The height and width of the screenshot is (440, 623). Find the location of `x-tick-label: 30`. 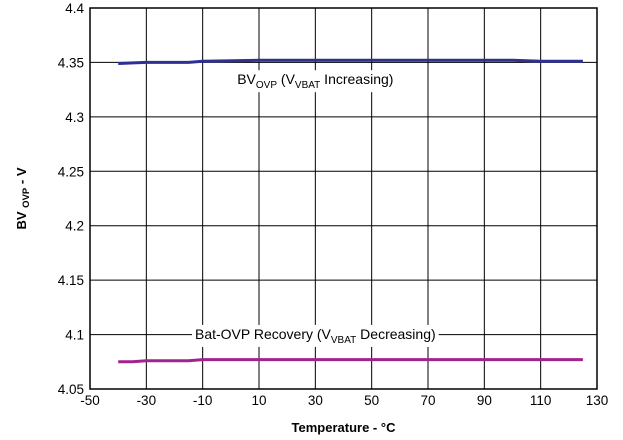

x-tick-label: 30 is located at coordinates (315, 400).